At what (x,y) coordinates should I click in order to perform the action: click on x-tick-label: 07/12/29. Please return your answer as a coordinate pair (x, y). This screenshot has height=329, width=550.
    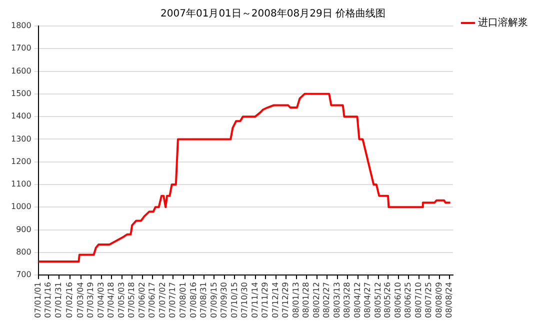
    Looking at the image, I should click on (285, 300).